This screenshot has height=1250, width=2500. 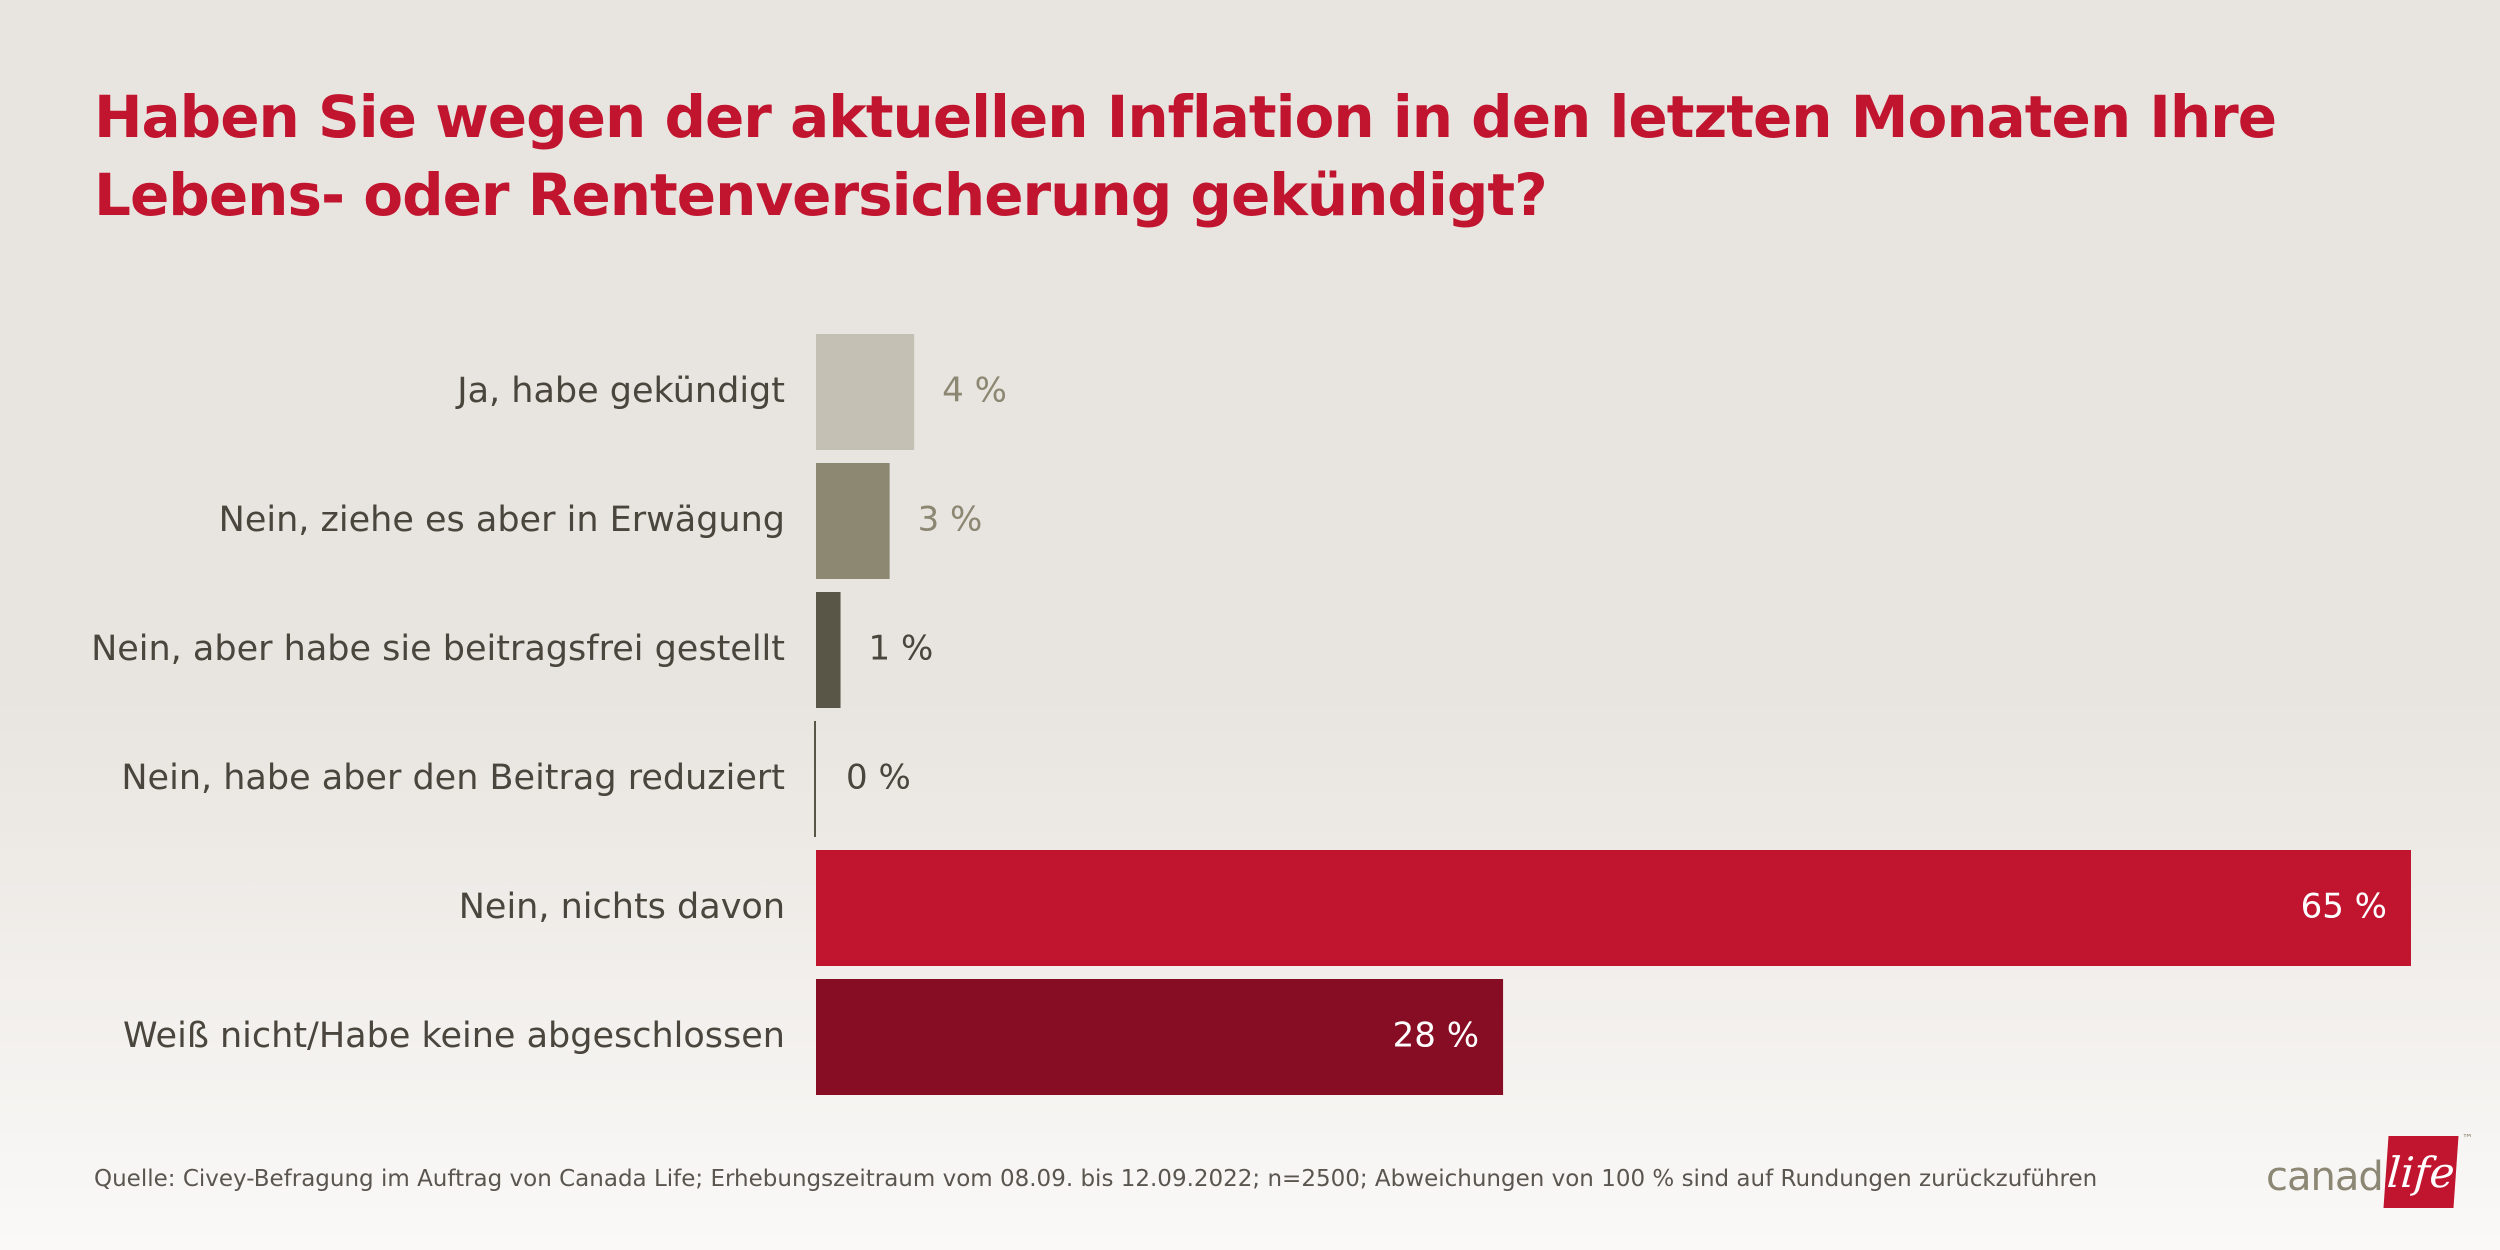 I want to click on value-label: 65 %, so click(x=2344, y=907).